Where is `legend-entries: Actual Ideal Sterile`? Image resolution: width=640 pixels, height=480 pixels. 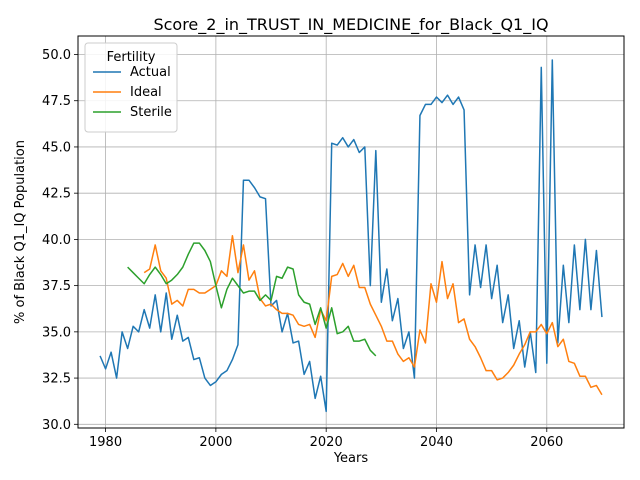 legend-entries: Actual Ideal Sterile is located at coordinates (132, 92).